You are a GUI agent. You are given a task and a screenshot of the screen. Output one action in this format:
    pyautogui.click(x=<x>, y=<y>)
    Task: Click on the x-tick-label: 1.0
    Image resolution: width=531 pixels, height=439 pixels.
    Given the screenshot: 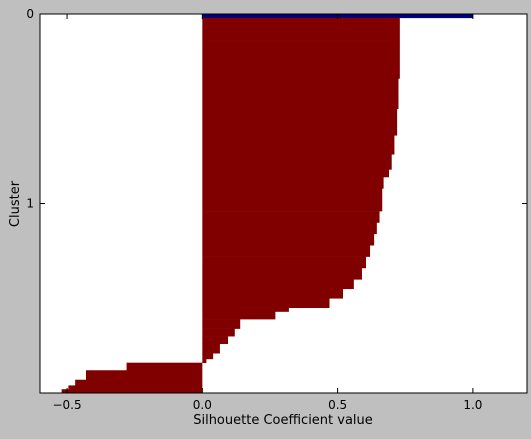 What is the action you would take?
    pyautogui.click(x=472, y=405)
    